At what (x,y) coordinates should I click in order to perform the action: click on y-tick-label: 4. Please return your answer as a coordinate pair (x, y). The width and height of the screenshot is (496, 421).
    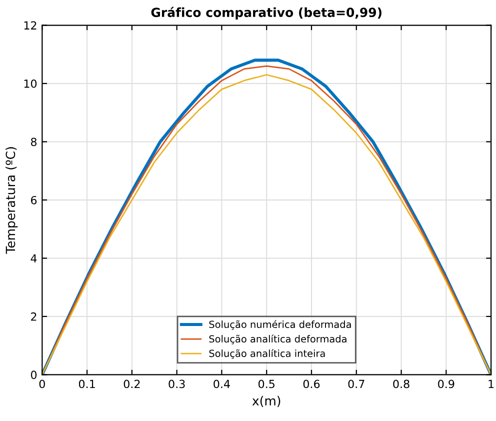
    Looking at the image, I should click on (33, 258).